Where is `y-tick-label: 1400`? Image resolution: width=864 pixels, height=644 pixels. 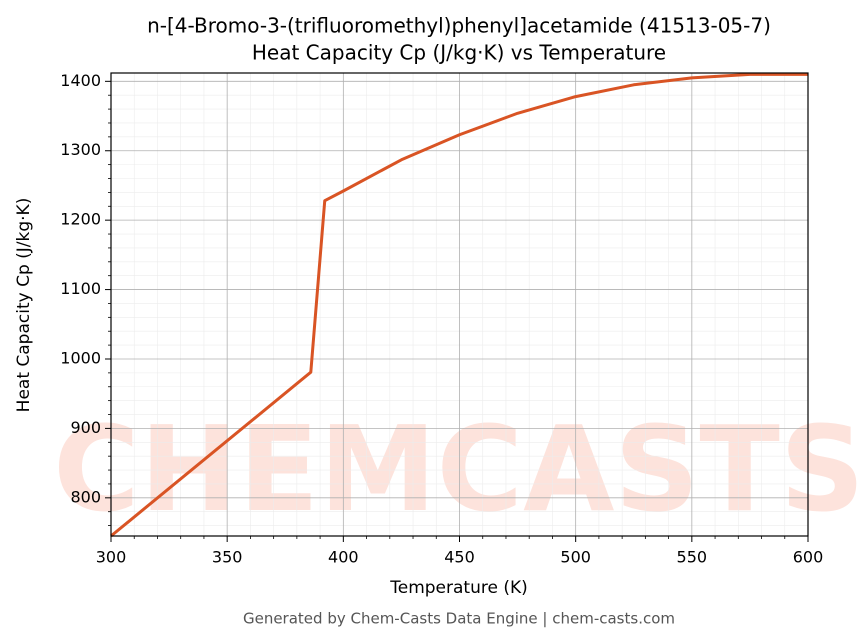 y-tick-label: 1400 is located at coordinates (80, 80).